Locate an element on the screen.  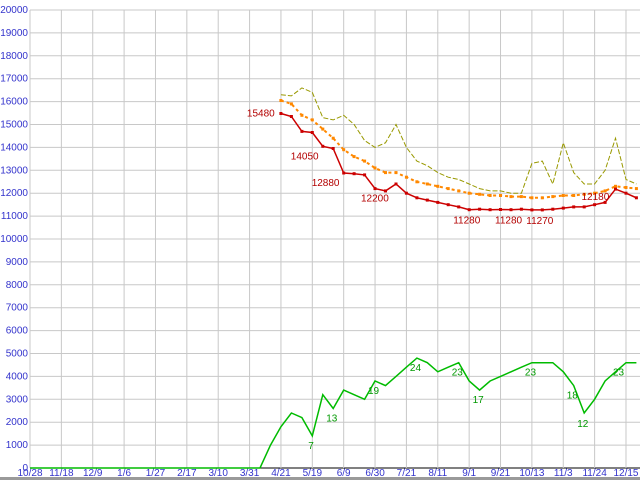
x-axis-label: 8/11 is located at coordinates (437, 472).